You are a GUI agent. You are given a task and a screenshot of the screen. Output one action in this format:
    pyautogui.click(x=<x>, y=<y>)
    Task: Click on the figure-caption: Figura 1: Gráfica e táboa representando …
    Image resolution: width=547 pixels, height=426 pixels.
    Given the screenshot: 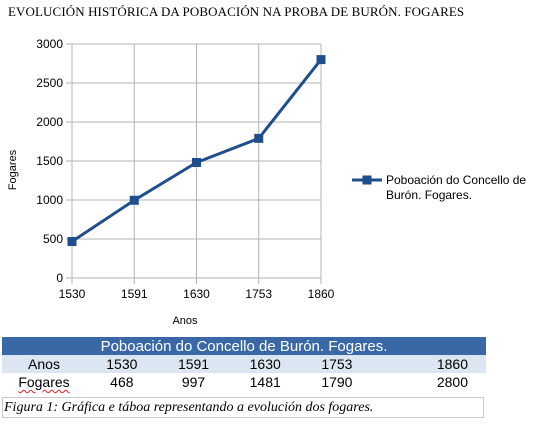 What is the action you would take?
    pyautogui.click(x=243, y=407)
    